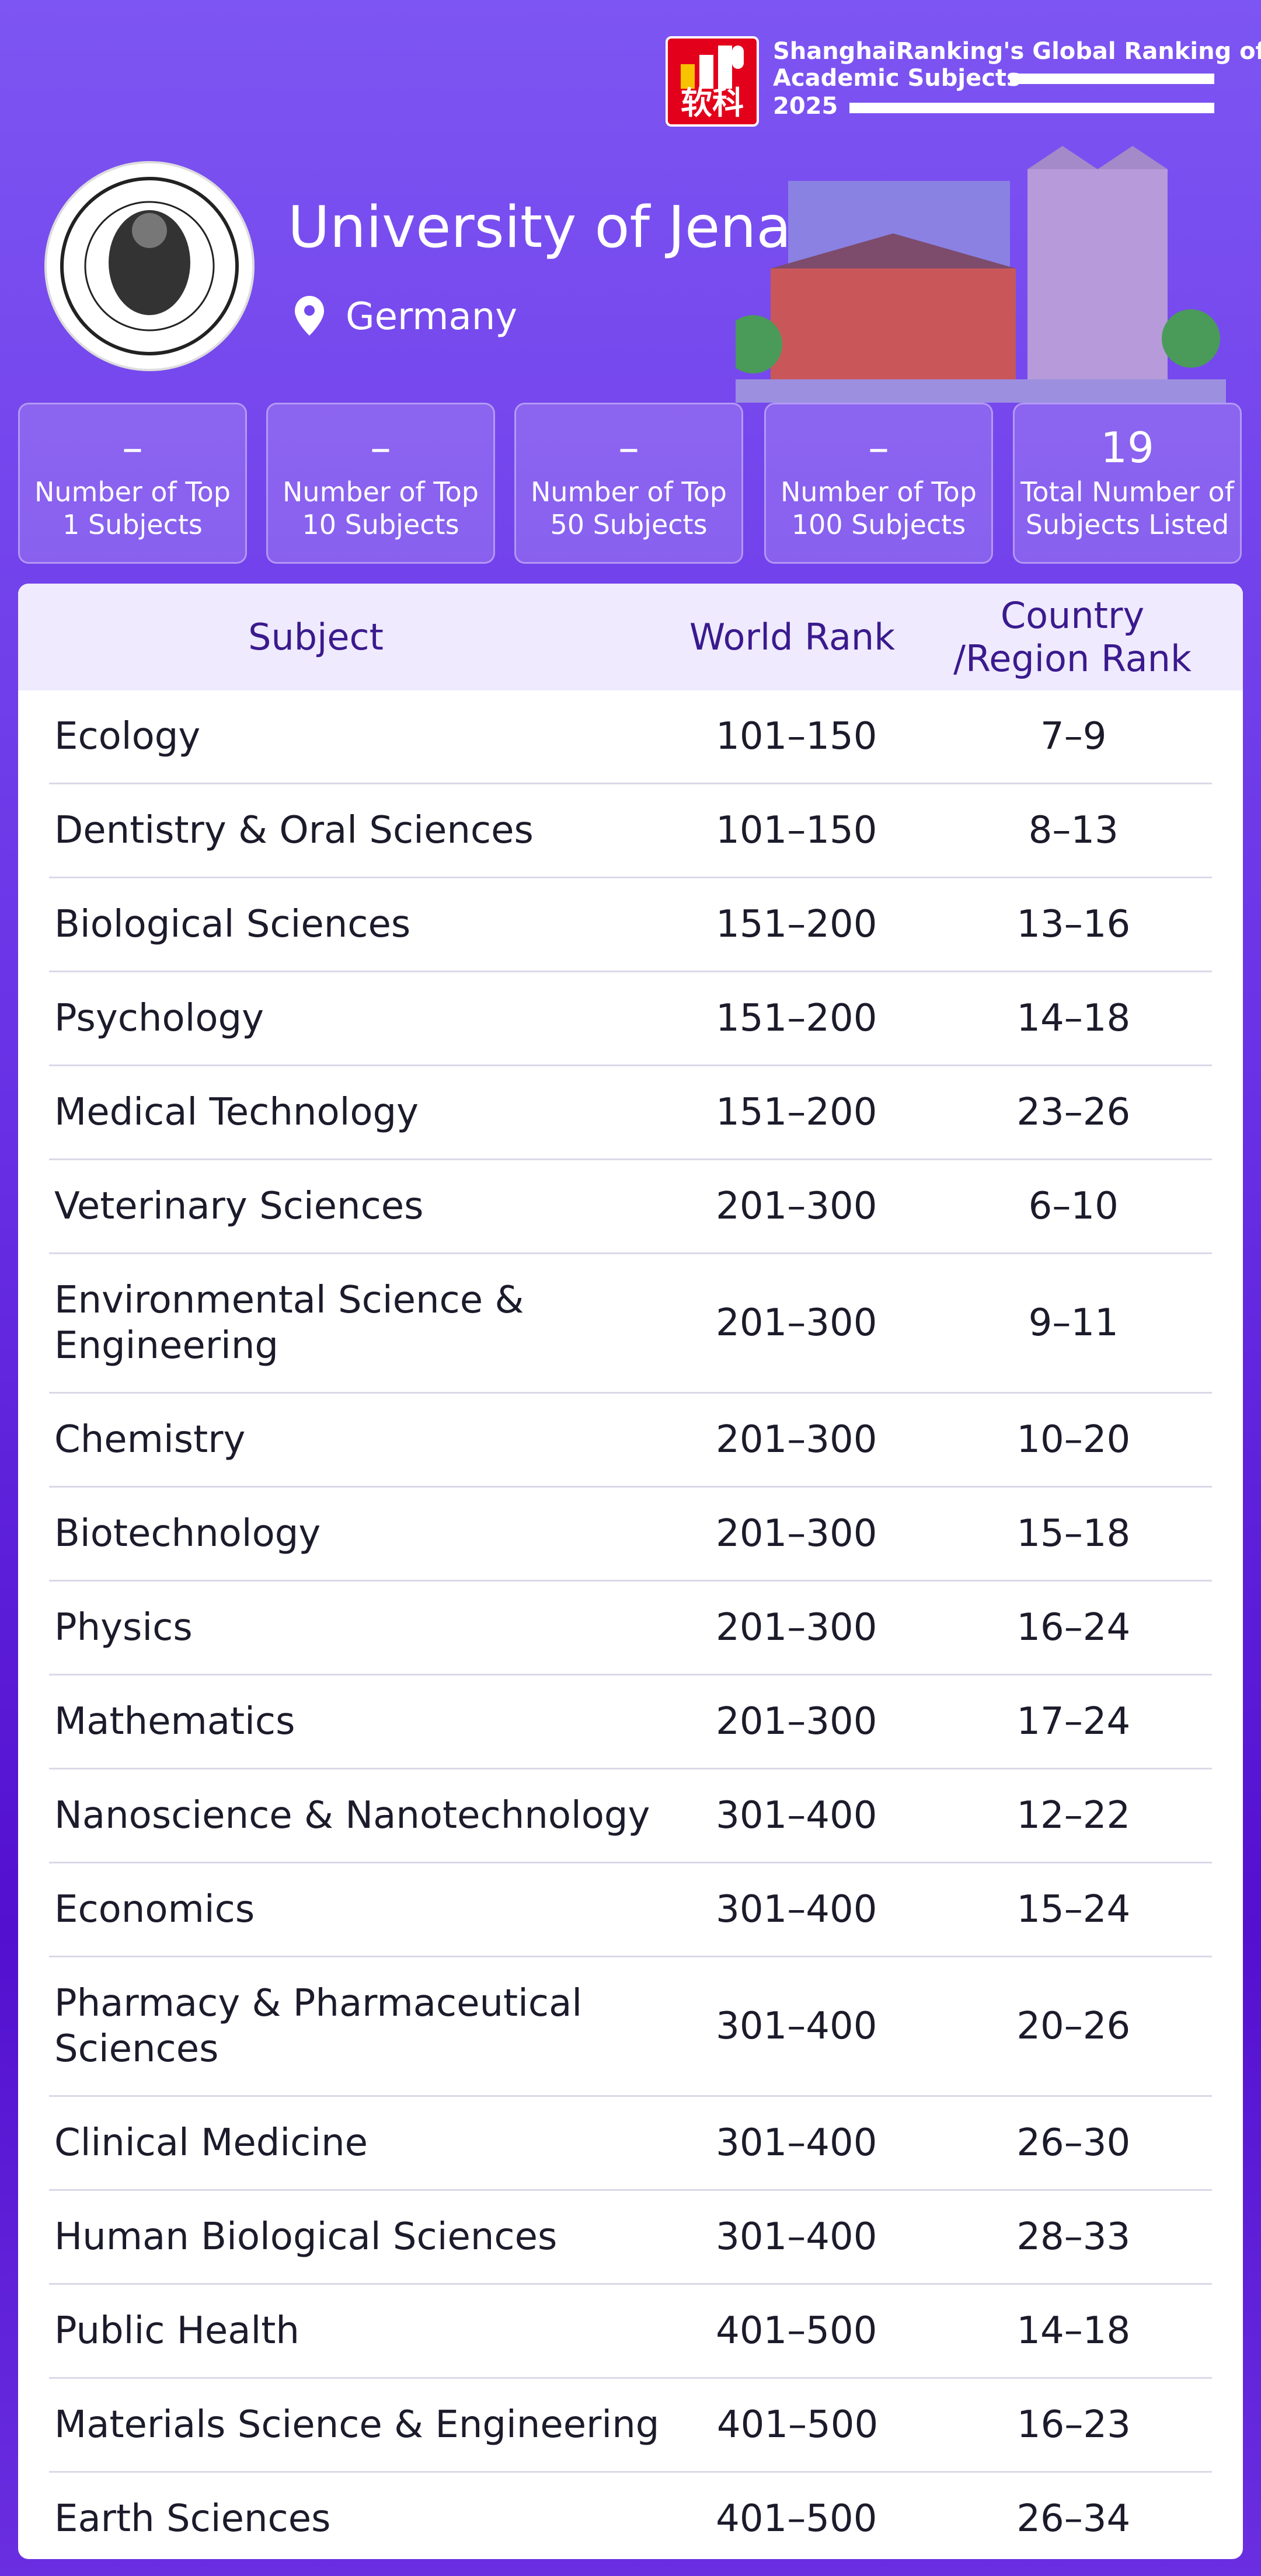  I want to click on subject: Mathematics, so click(174, 1721).